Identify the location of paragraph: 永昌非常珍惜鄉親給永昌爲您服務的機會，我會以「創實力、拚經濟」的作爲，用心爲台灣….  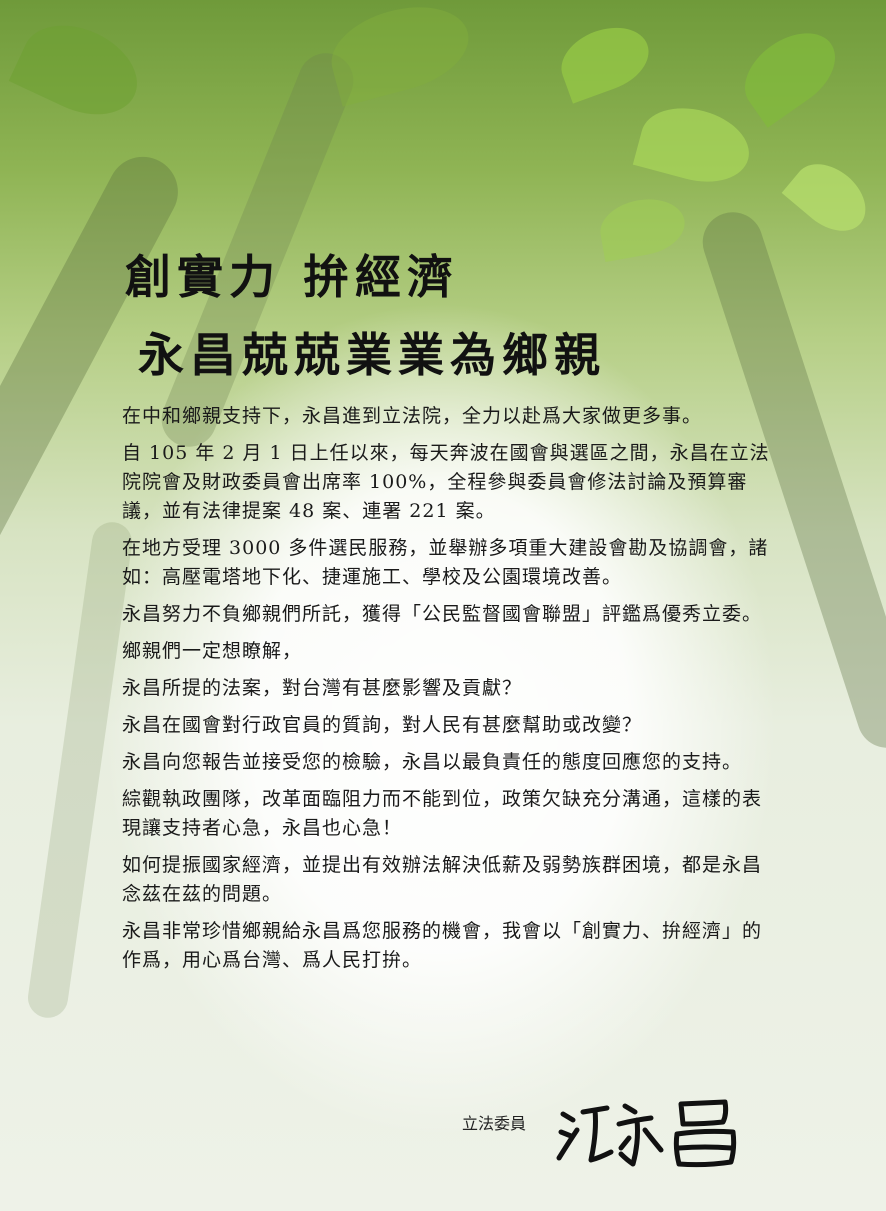
(442, 945).